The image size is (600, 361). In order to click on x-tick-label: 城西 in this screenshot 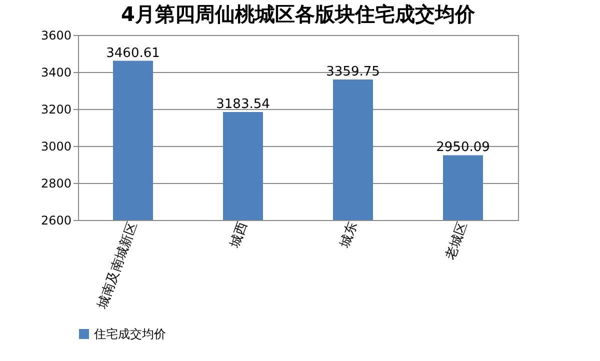, I will do `click(239, 235)`.